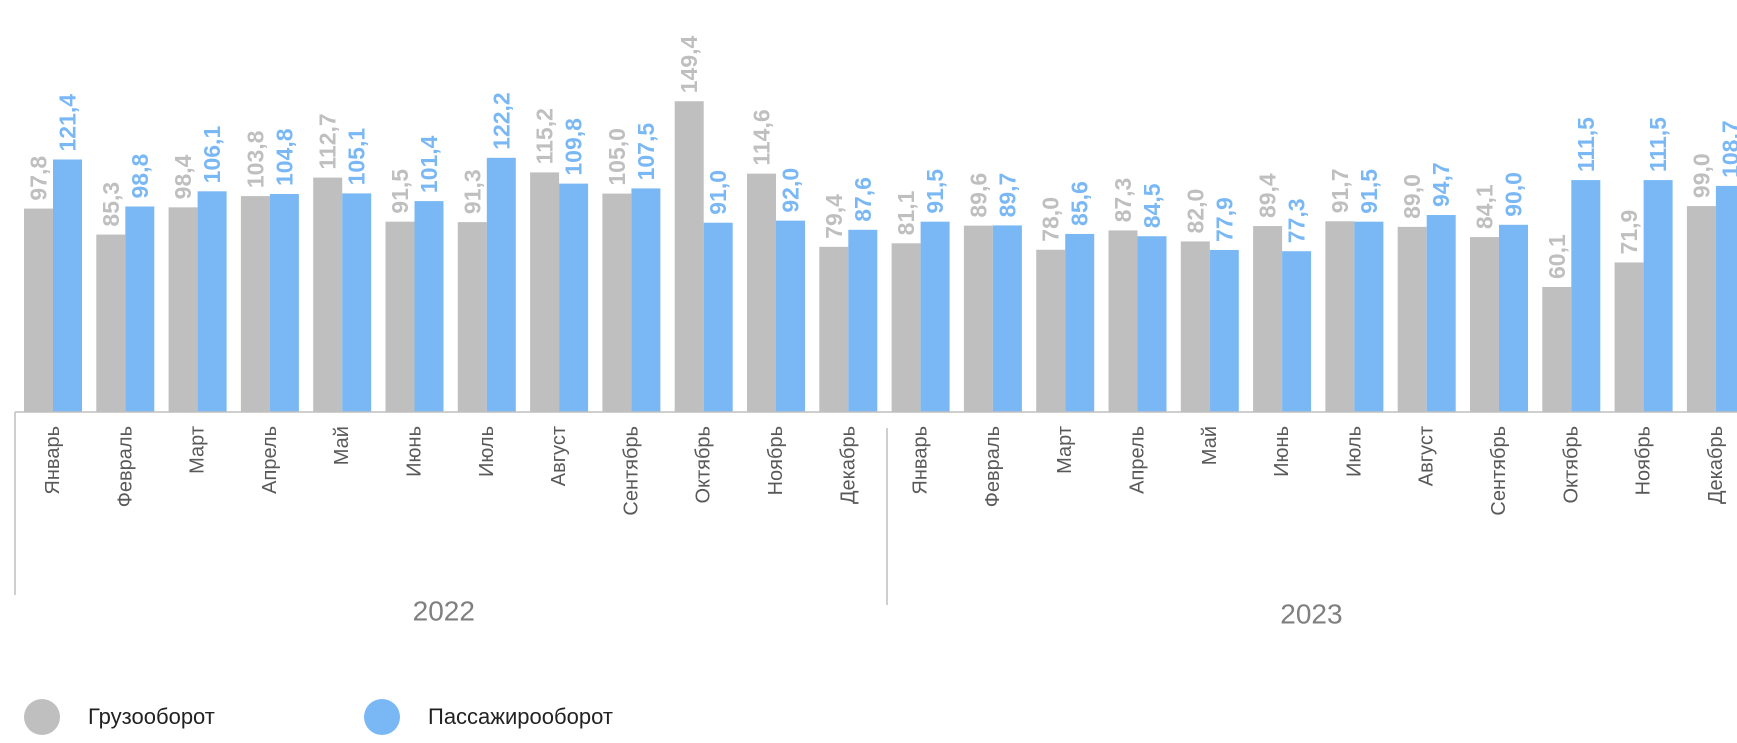  Describe the element at coordinates (444, 611) in the screenshot. I see `year-label: 2022` at that location.